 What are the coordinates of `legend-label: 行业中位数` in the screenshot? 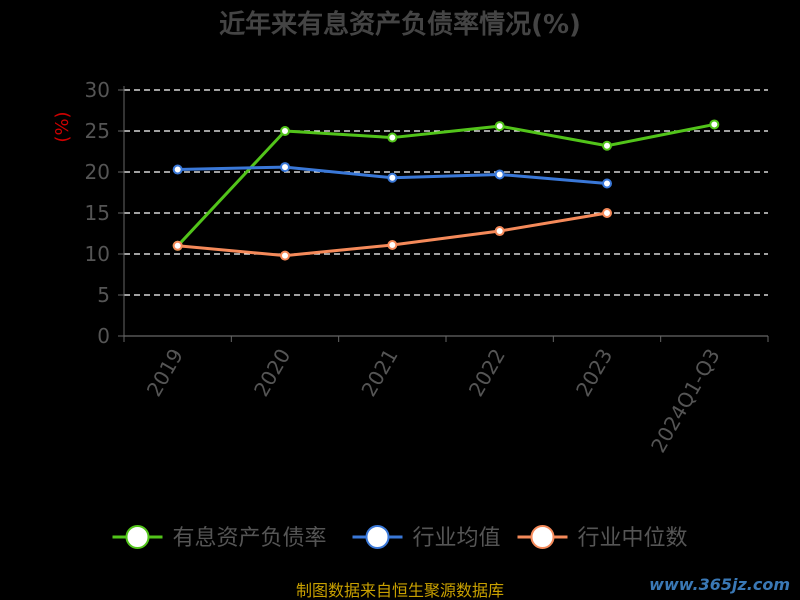 It's located at (633, 538).